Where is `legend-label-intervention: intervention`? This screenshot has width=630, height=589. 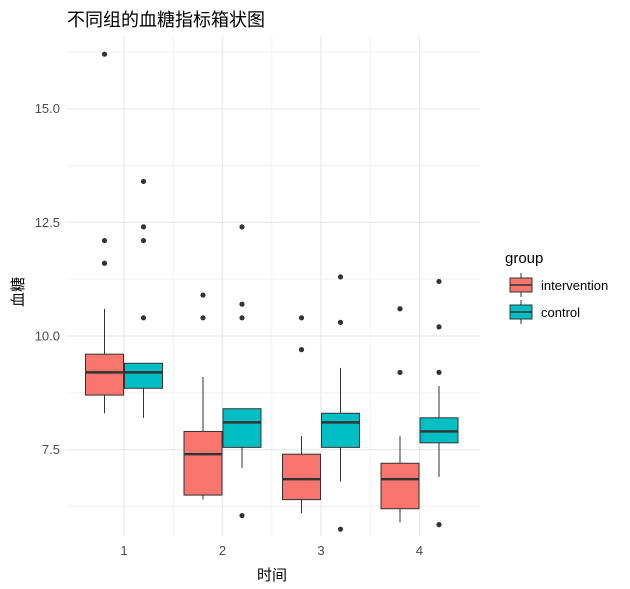
legend-label-intervention: intervention is located at coordinates (574, 285).